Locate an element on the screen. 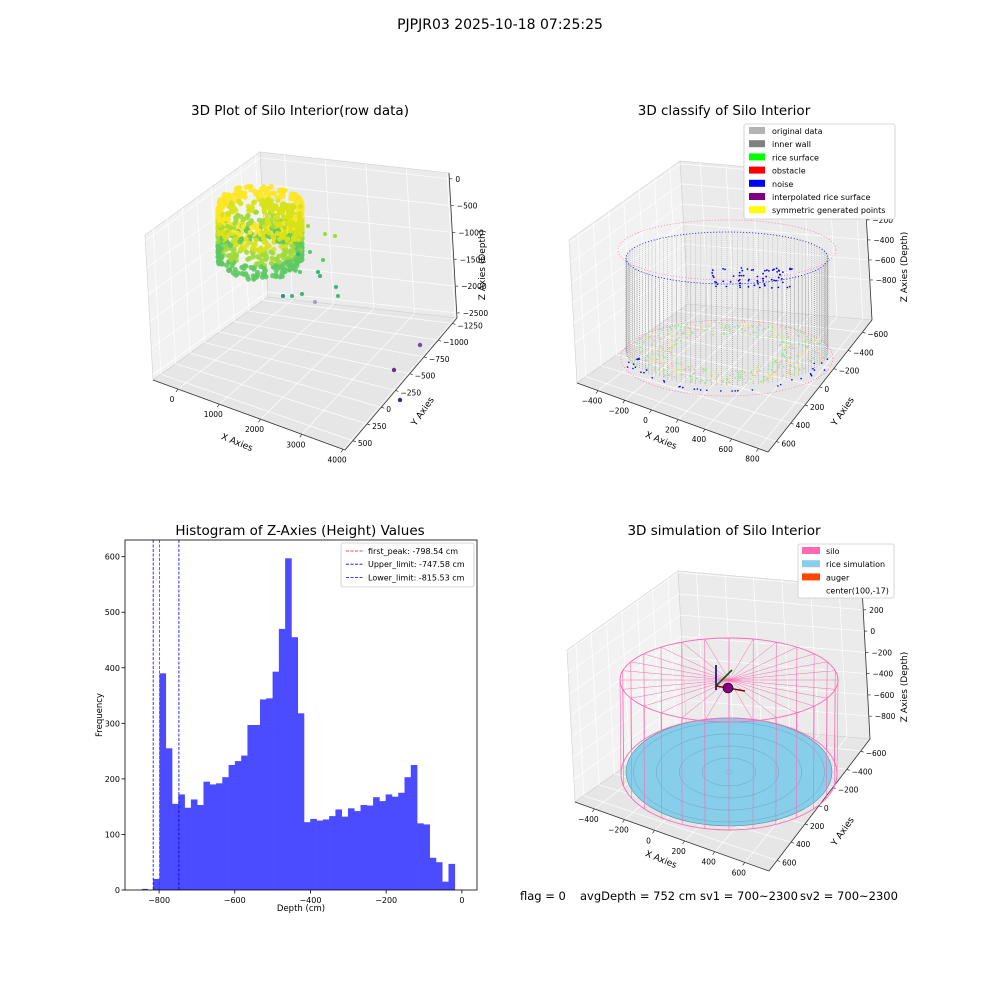  y-tick-label: −1250 is located at coordinates (470, 325).